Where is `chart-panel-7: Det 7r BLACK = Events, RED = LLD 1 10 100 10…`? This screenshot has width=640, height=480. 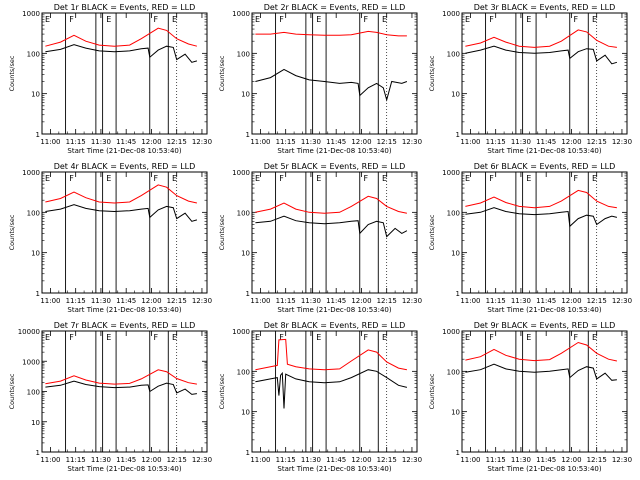
chart-panel-7: Det 7r BLACK = Events, RED = LLD 1 10 100 10… is located at coordinates (110, 397).